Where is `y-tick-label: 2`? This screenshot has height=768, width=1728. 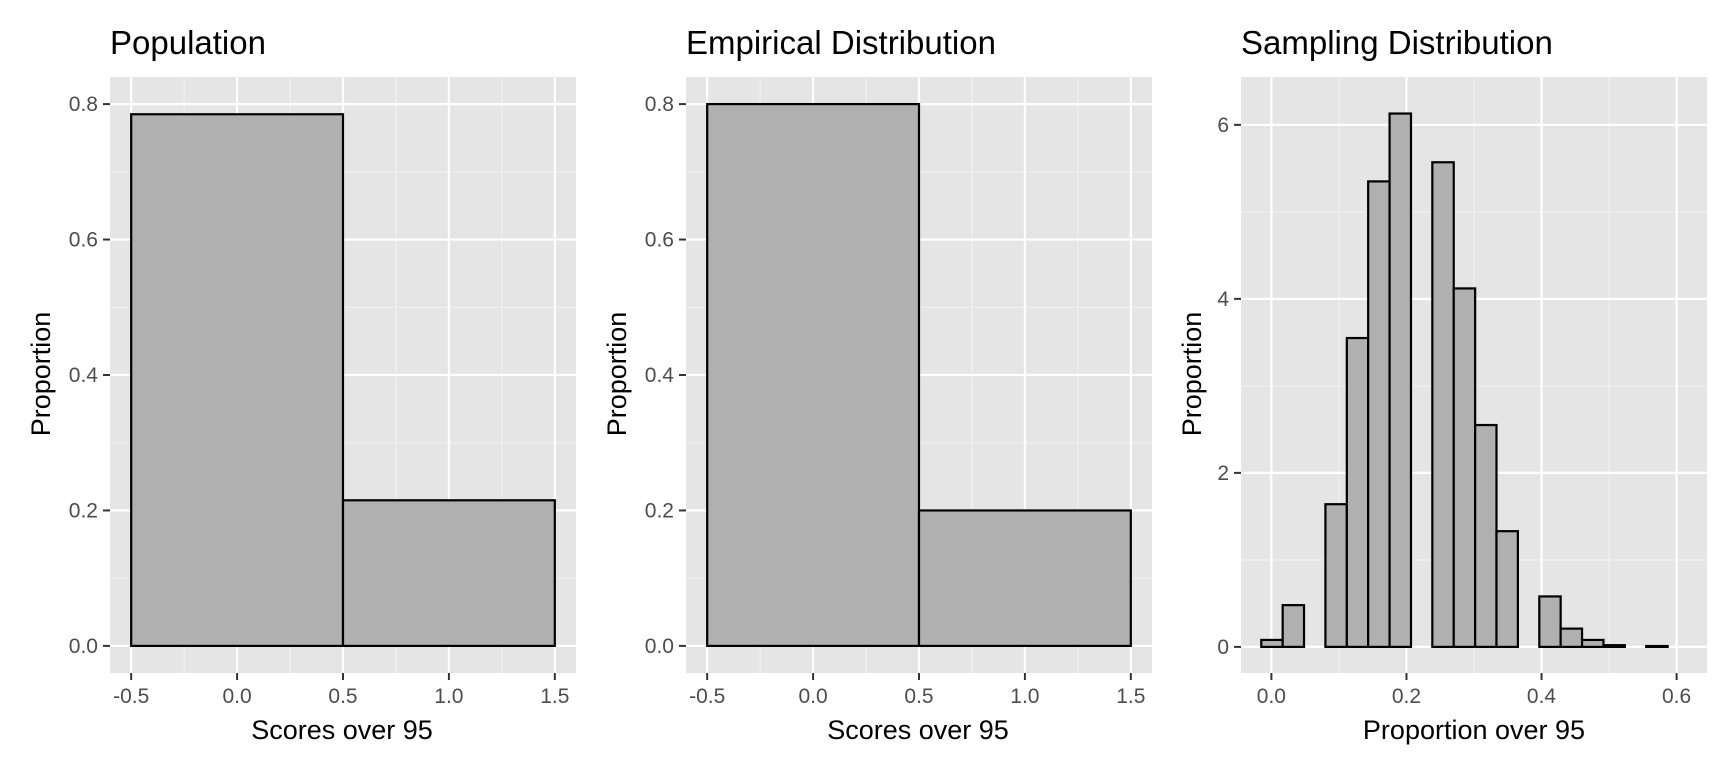
y-tick-label: 2 is located at coordinates (1223, 473).